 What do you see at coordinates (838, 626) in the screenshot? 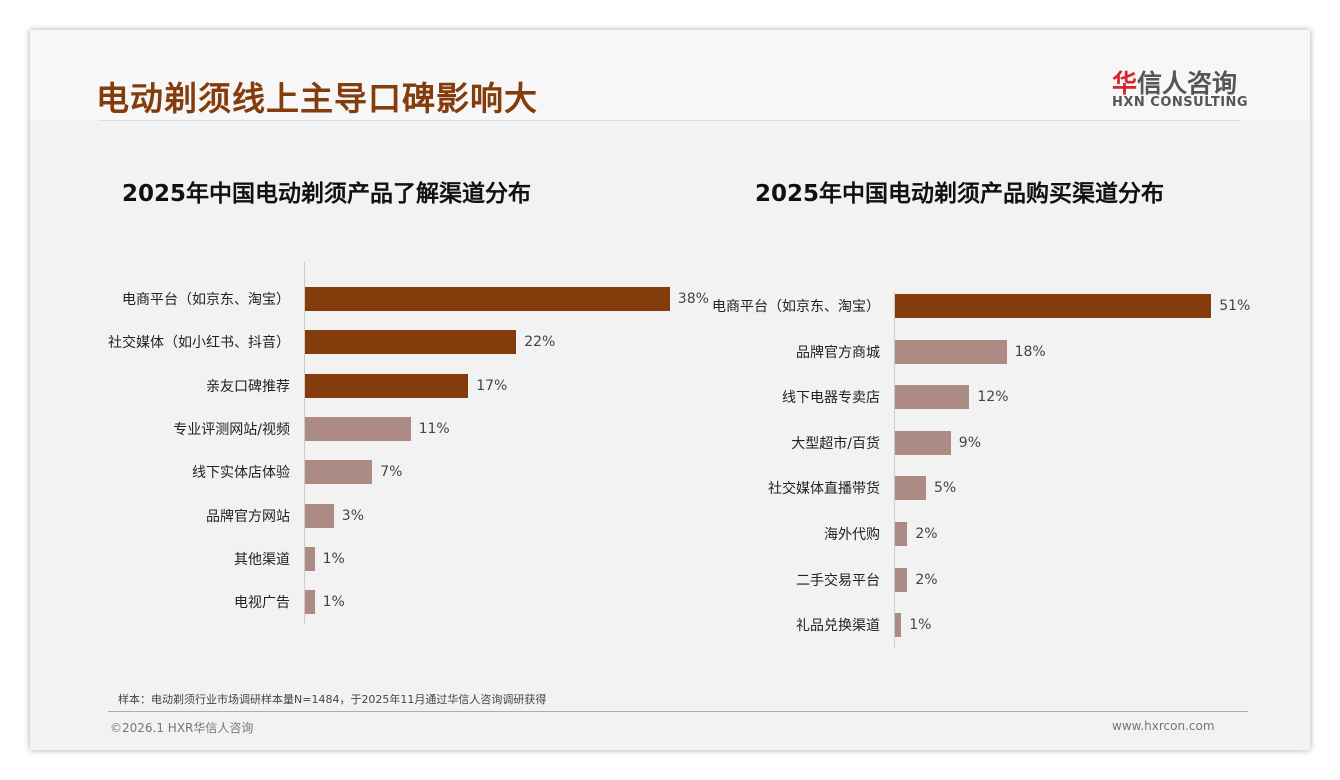
I see `category-label: 礼品兑换渠道` at bounding box center [838, 626].